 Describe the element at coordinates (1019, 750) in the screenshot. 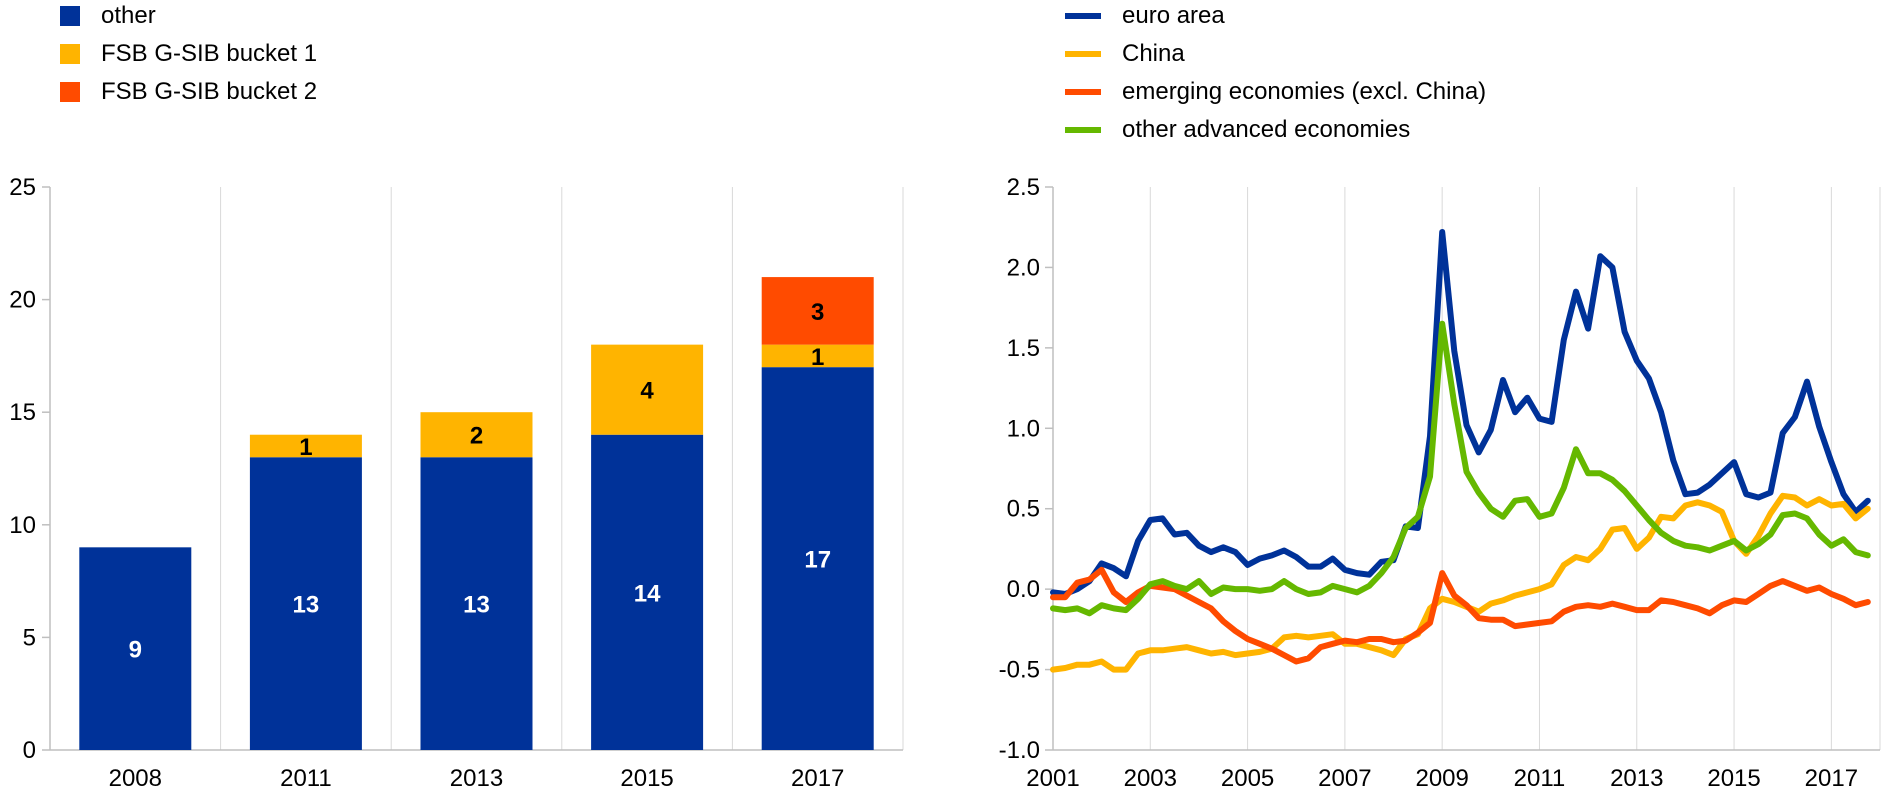

I see `y-tick-label: -1.0` at that location.